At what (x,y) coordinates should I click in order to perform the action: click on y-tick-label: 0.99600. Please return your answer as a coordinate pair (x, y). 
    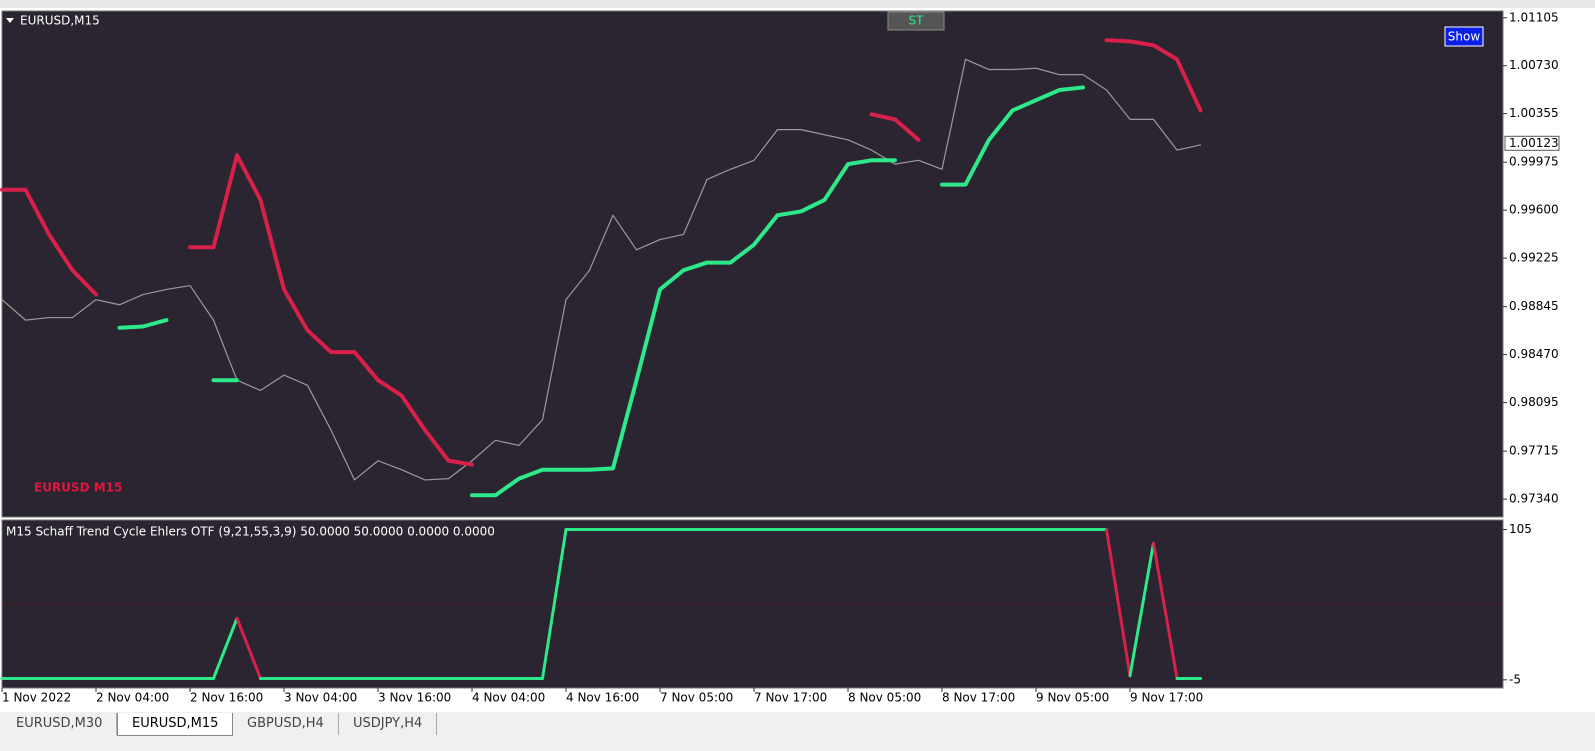
    Looking at the image, I should click on (1534, 210).